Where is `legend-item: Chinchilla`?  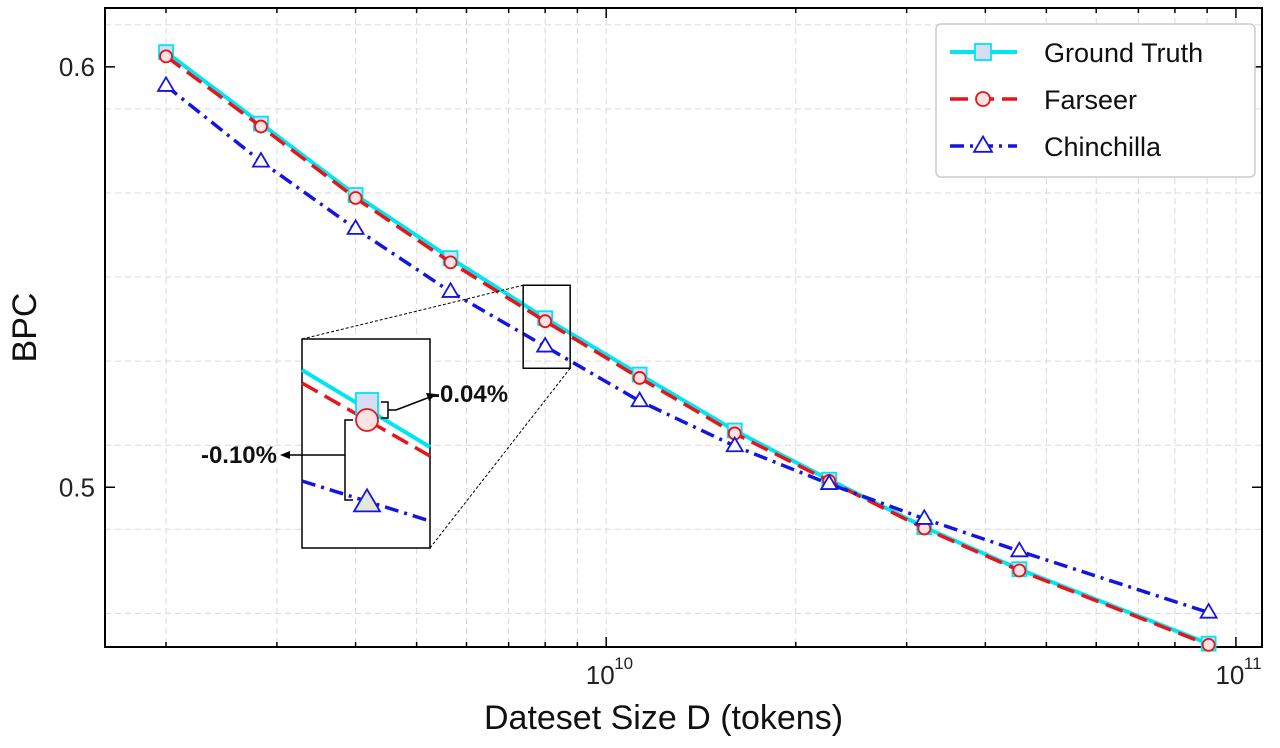 legend-item: Chinchilla is located at coordinates (1056, 147).